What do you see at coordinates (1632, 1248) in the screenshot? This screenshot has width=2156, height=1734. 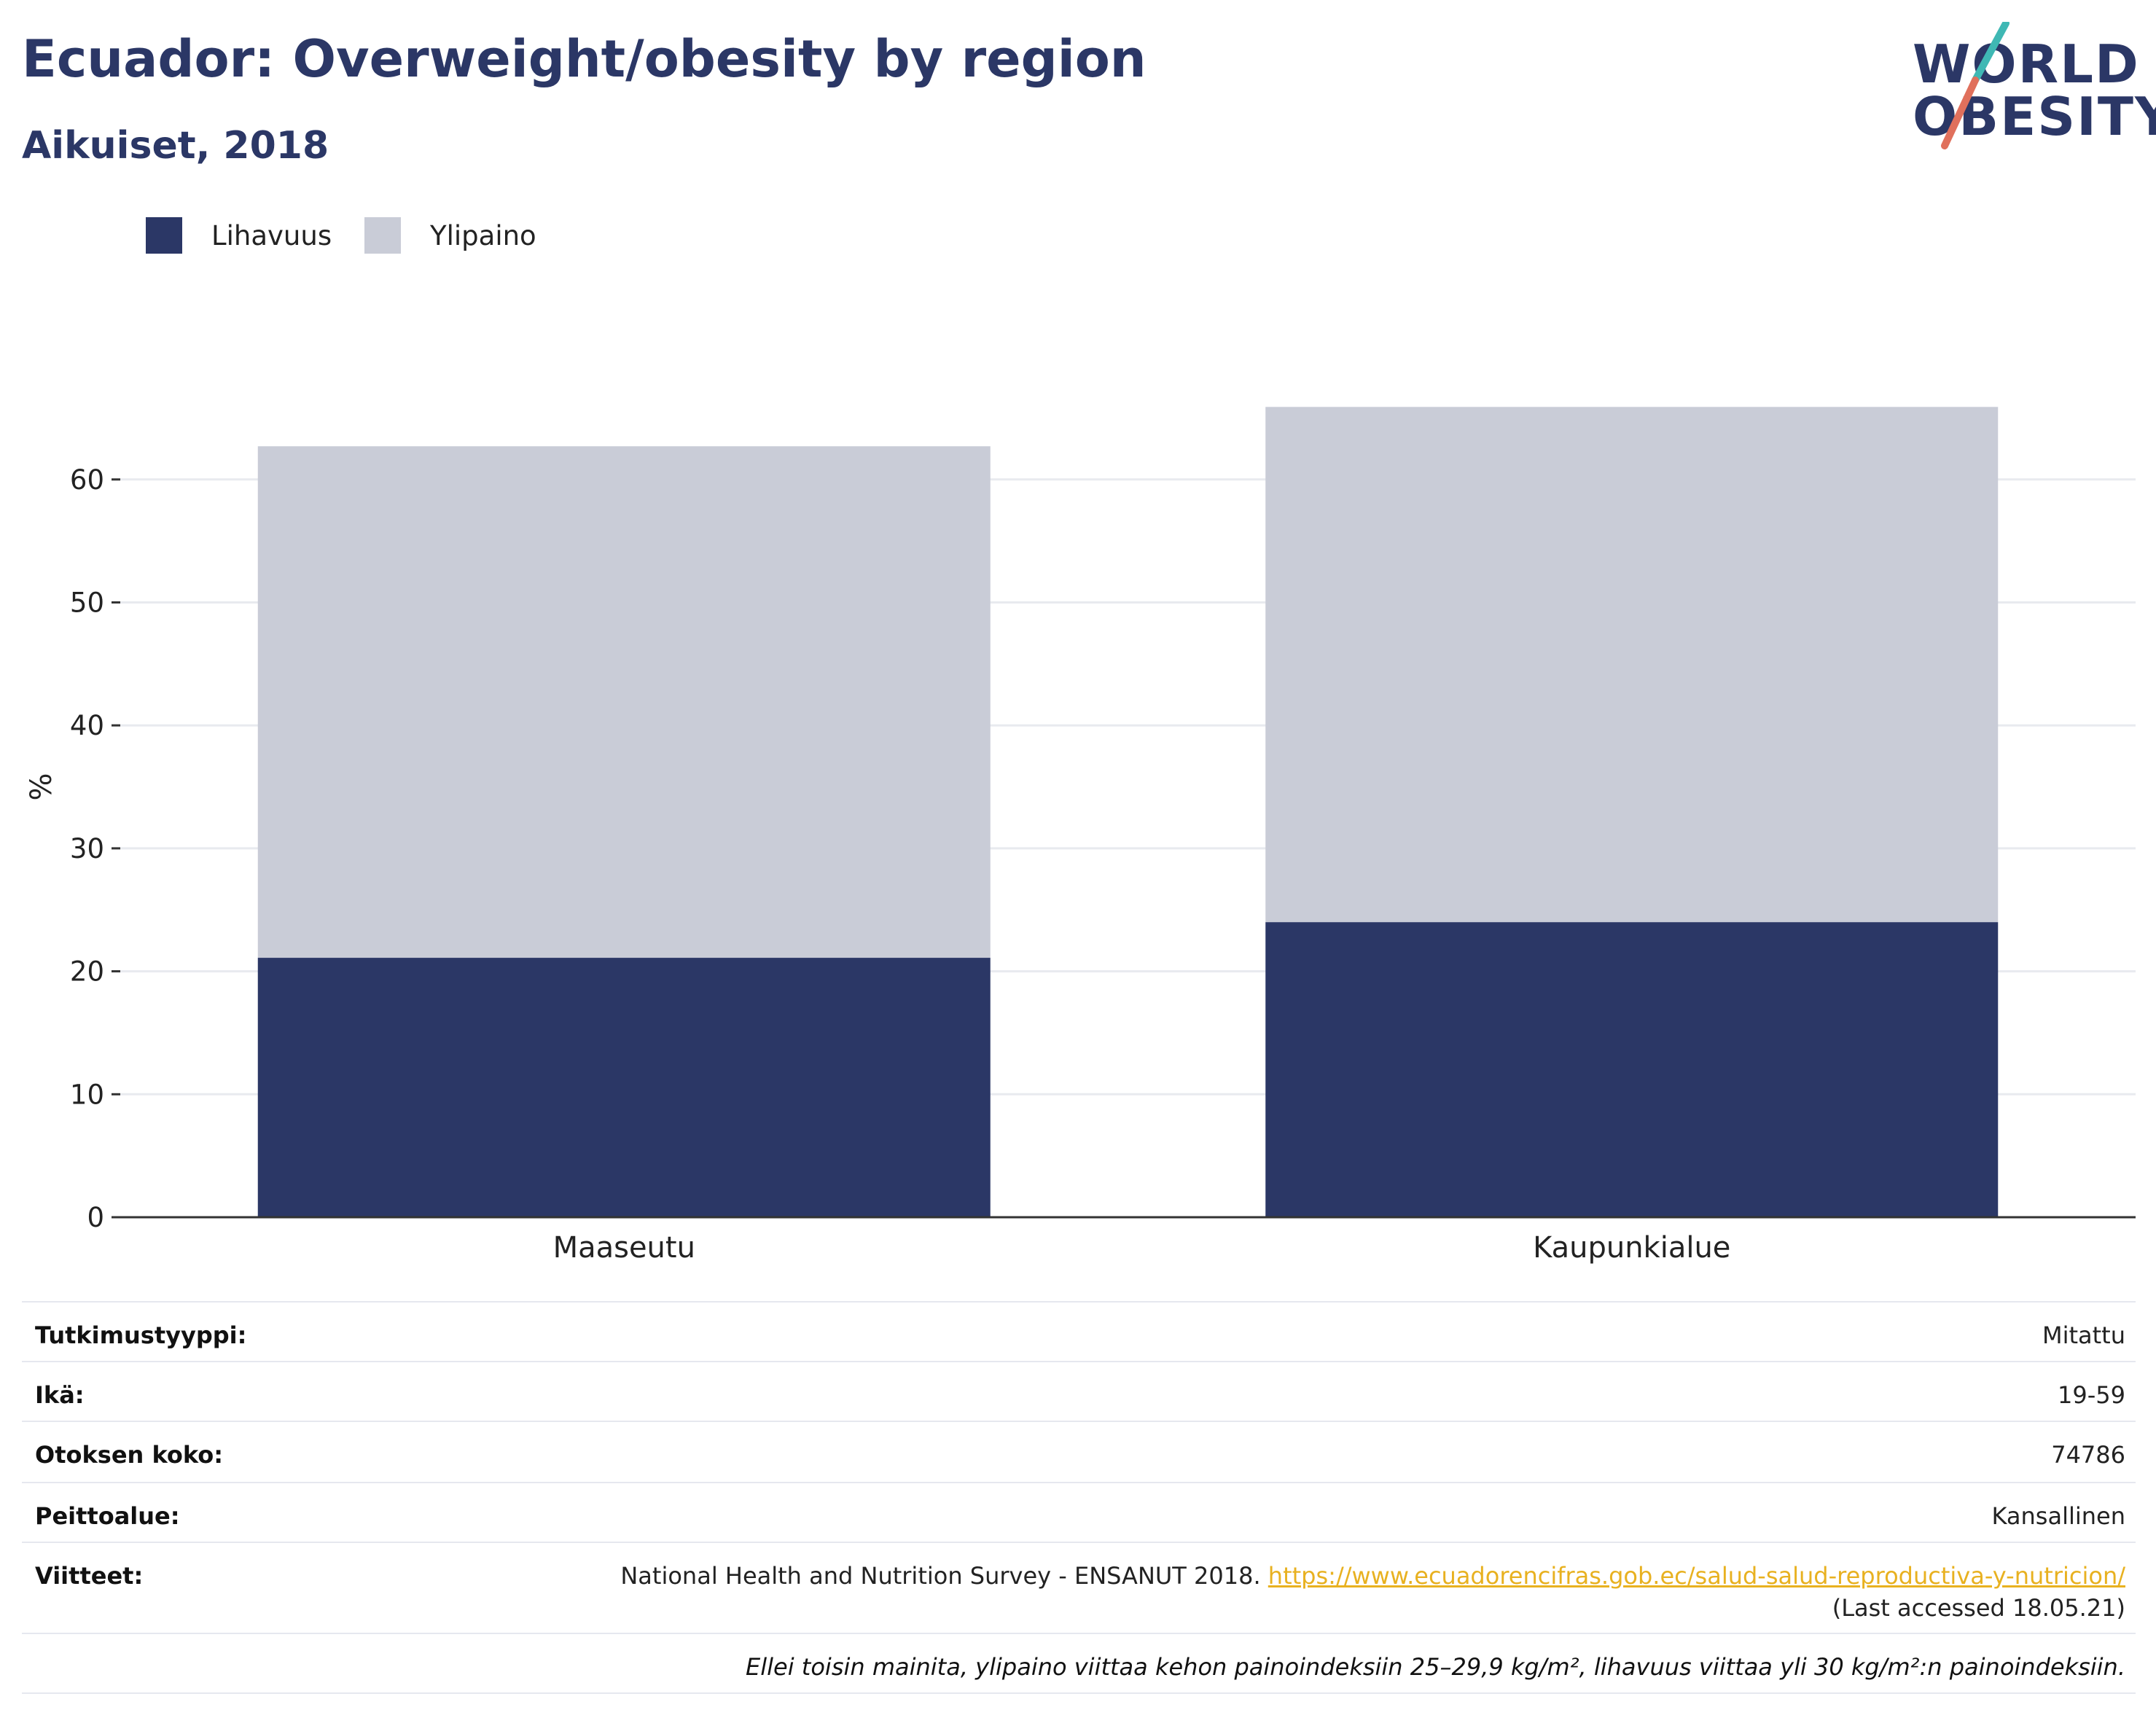 I see `x-tick-label-kaupunkialue: Kaupunkialue` at bounding box center [1632, 1248].